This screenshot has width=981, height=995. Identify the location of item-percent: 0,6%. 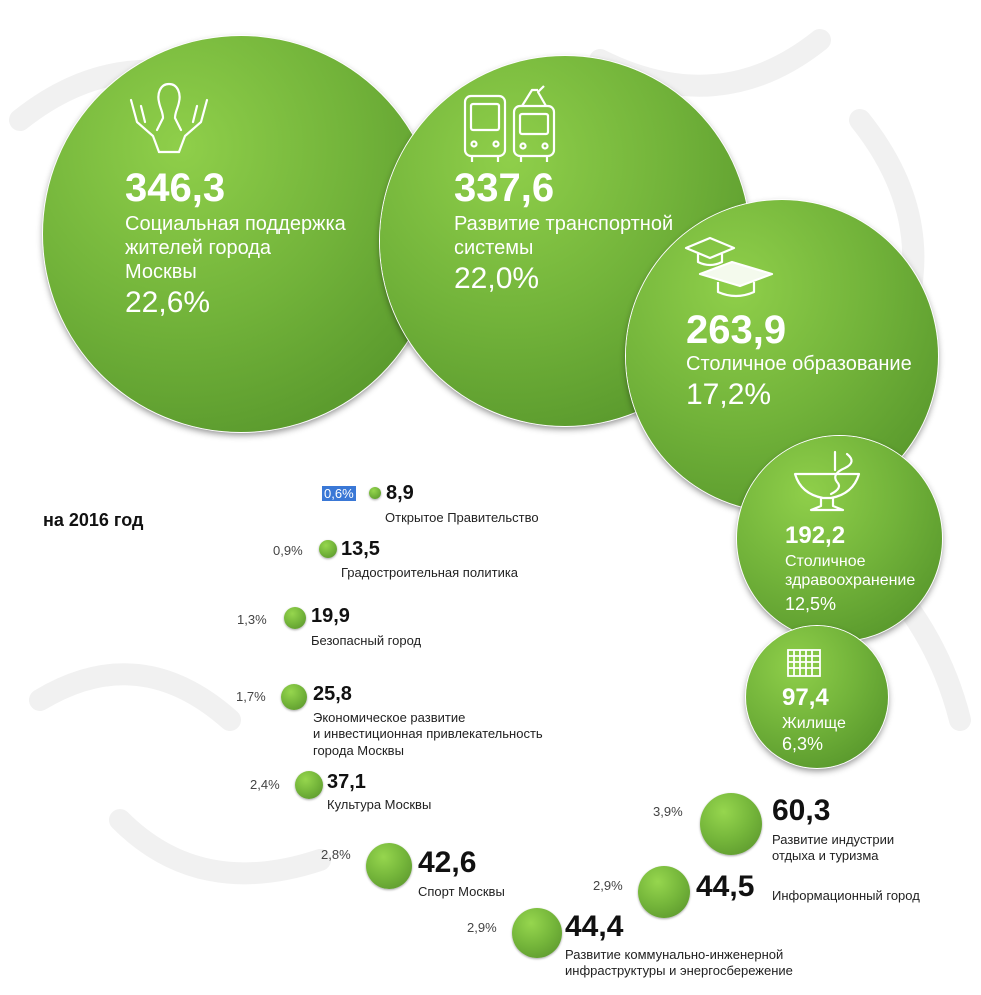
(339, 493).